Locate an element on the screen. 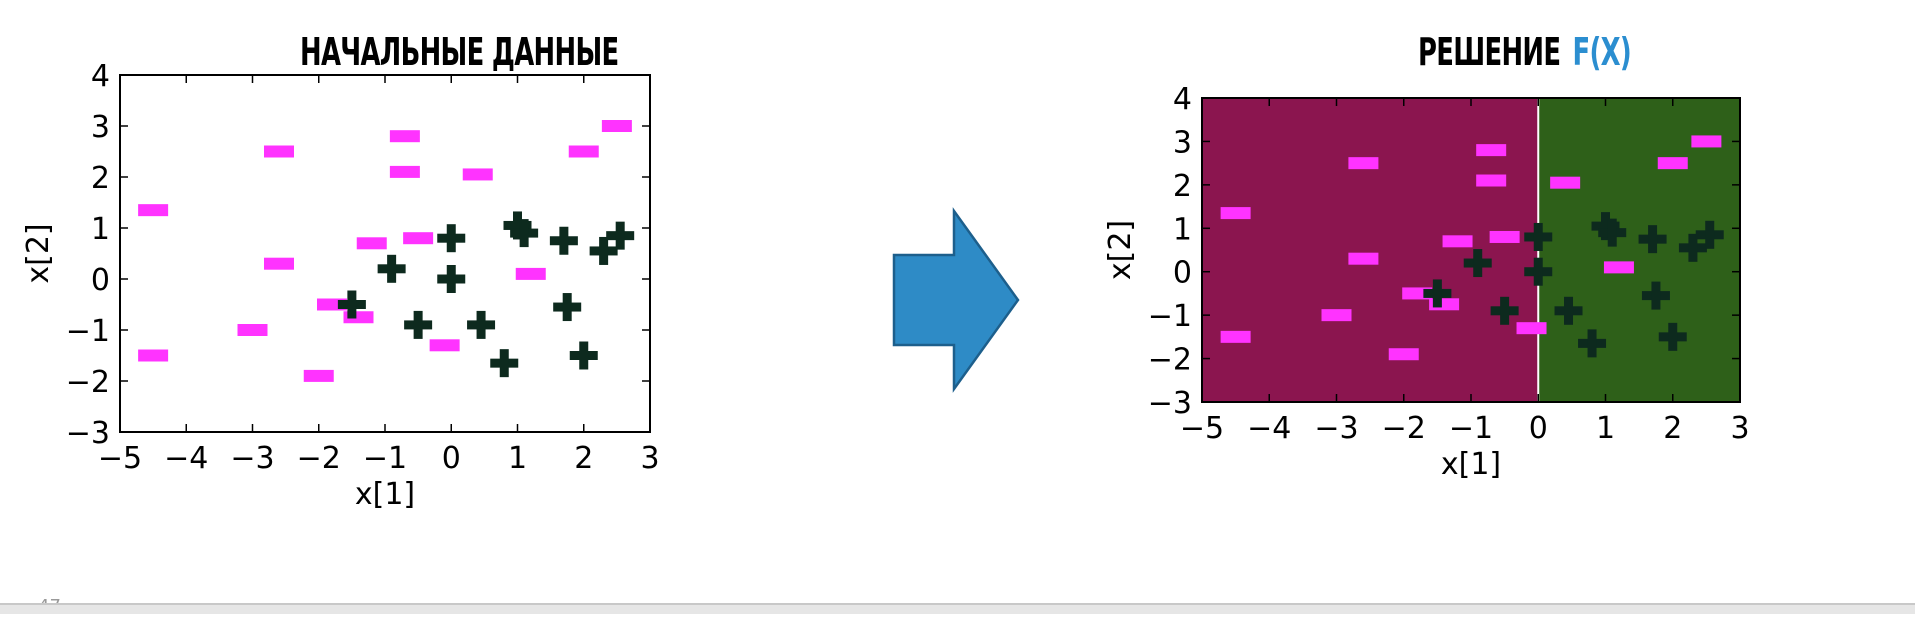  right-title-text: РЕШЕНИЕ is located at coordinates (1489, 52).